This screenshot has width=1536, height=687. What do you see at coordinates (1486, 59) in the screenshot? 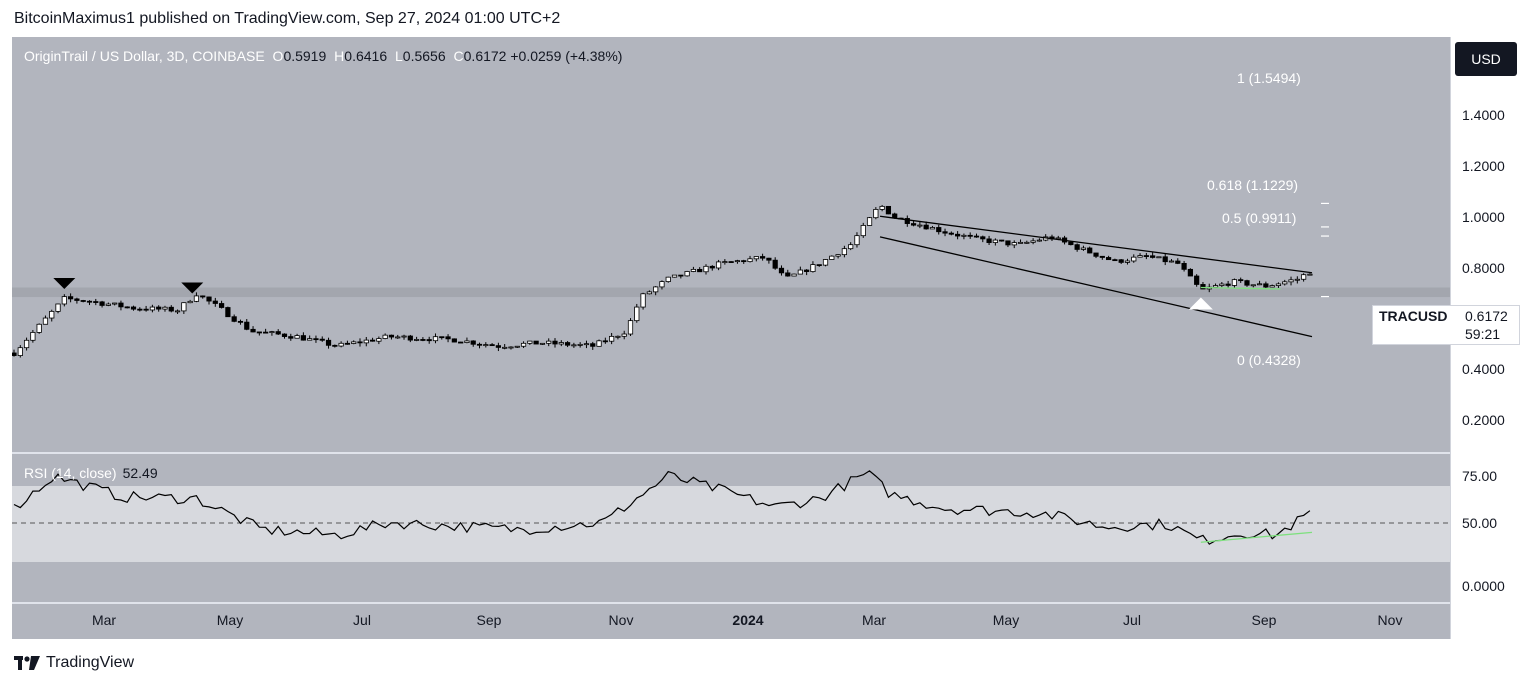
I see `currency-button: USD` at bounding box center [1486, 59].